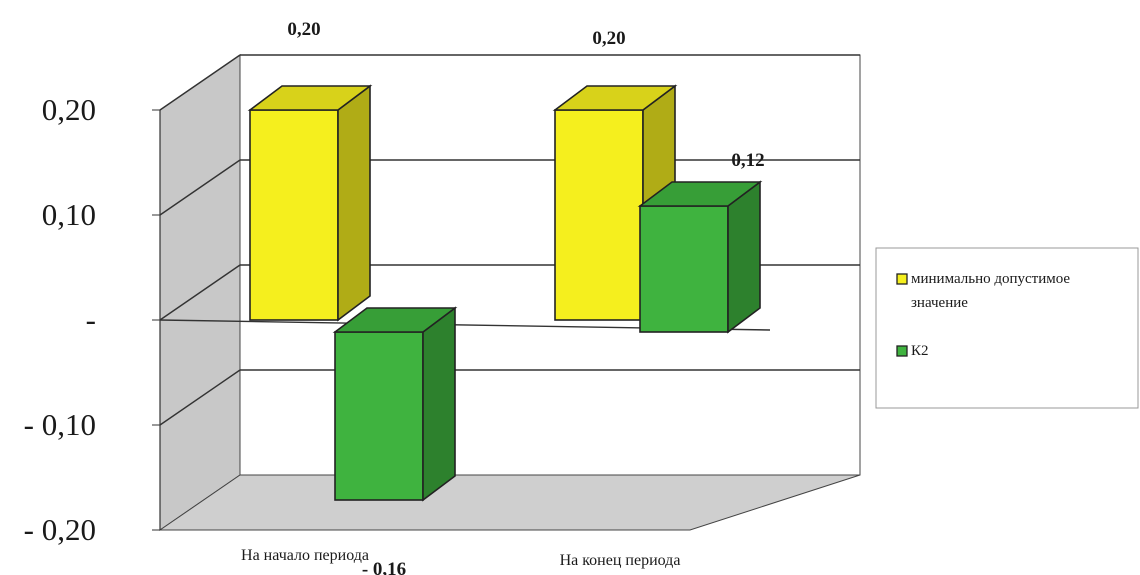 The height and width of the screenshot is (575, 1140). What do you see at coordinates (60, 424) in the screenshot?
I see `tick-label: - 0,10` at bounding box center [60, 424].